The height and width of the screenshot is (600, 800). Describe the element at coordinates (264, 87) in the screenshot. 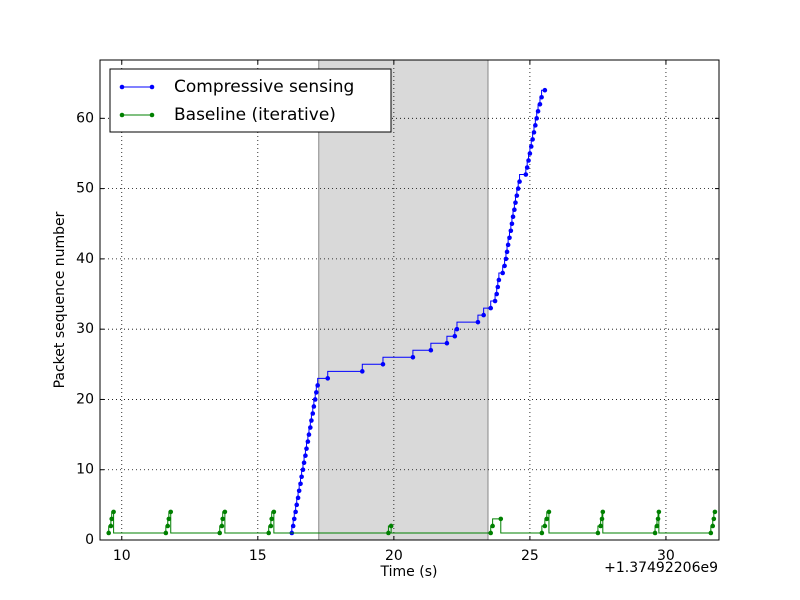

I see `legend-label: Compressive sensing` at that location.